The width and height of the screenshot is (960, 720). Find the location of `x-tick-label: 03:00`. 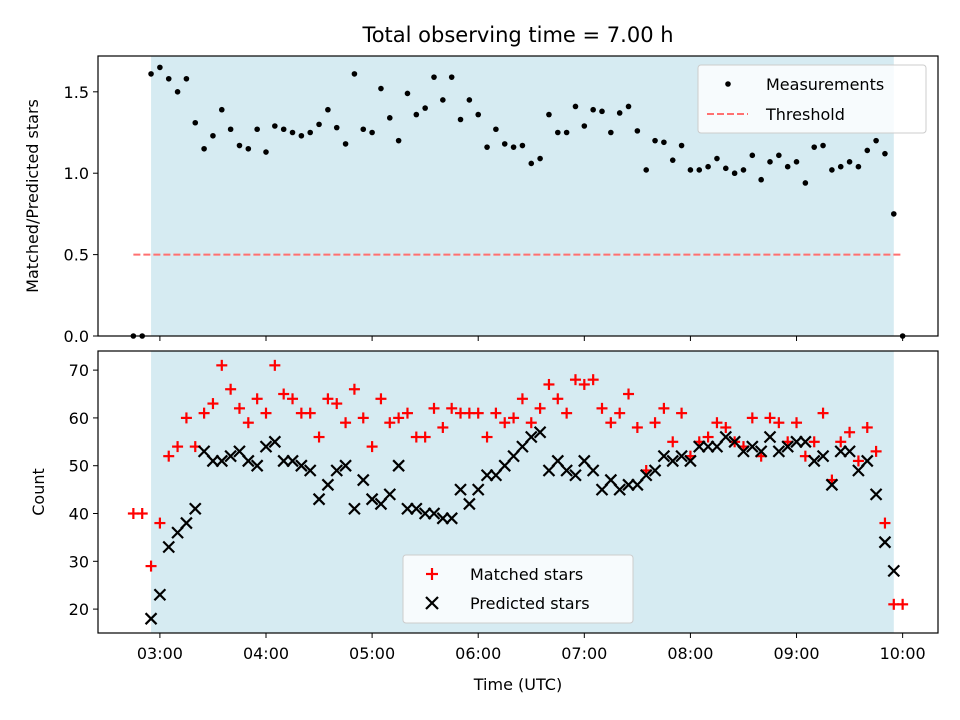

x-tick-label: 03:00 is located at coordinates (160, 653).